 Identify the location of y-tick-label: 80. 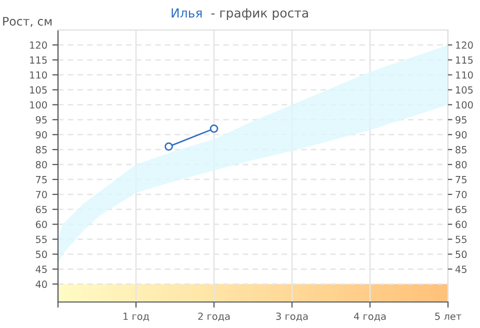
(41, 164).